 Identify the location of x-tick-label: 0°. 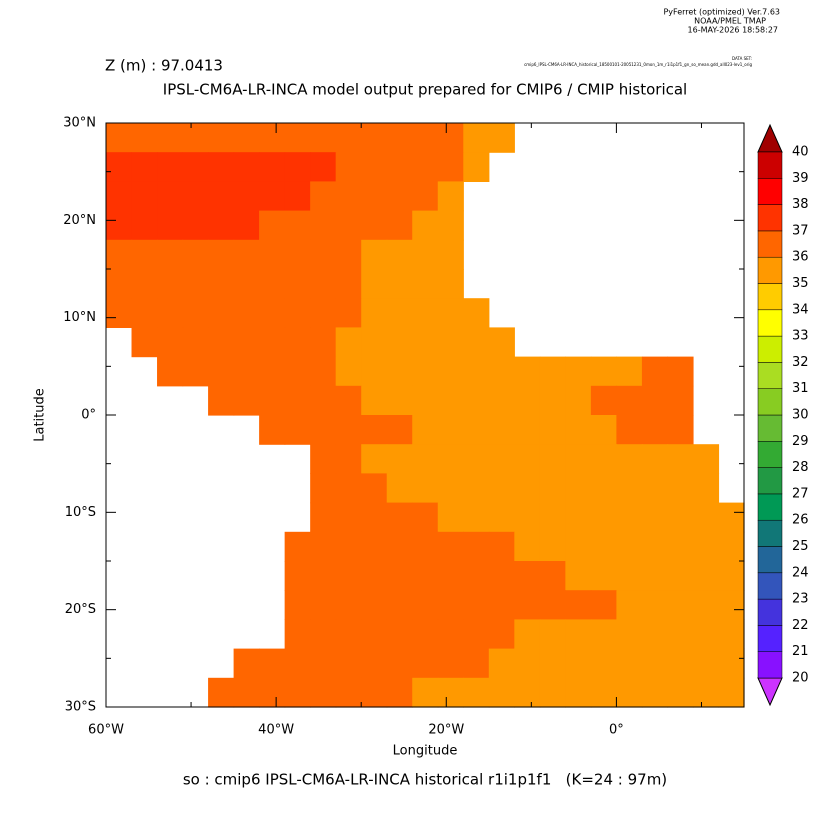
(616, 730).